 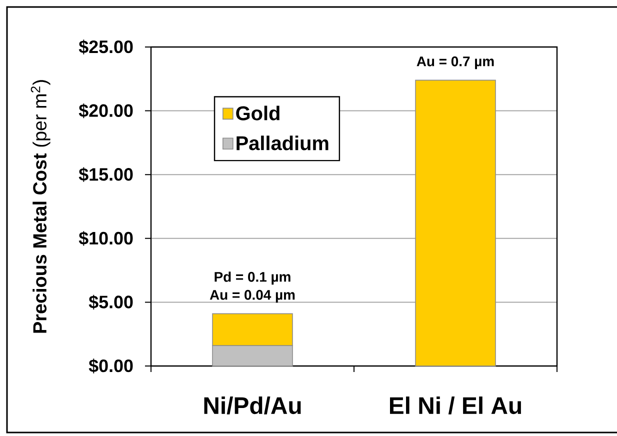 I want to click on y-tick-label: $20.00, so click(x=105, y=110).